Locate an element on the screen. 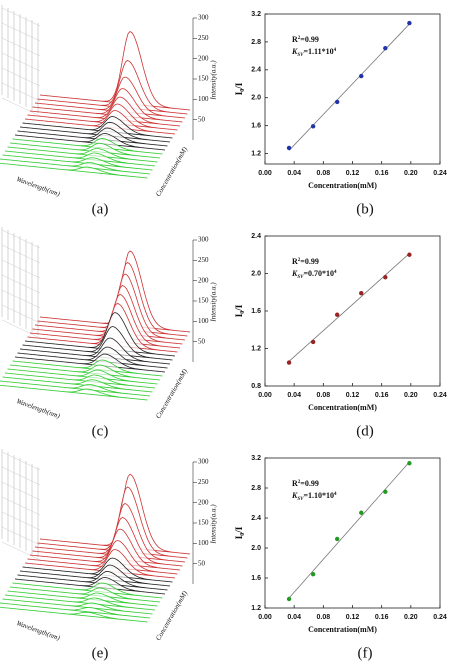  y-tick-label: 2.0 is located at coordinates (256, 273).